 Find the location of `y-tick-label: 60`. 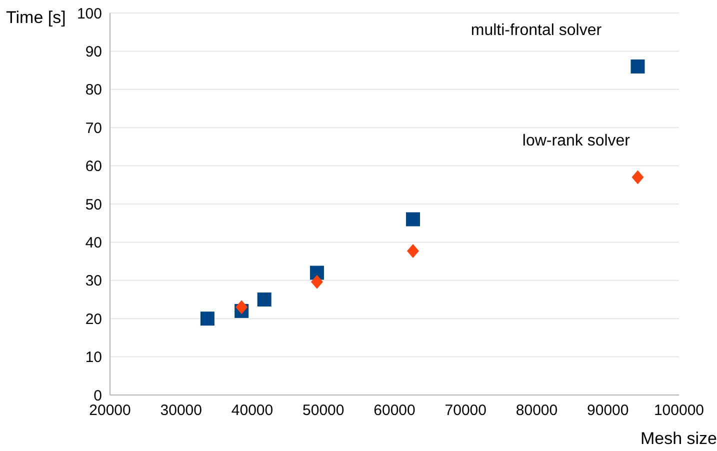

y-tick-label: 60 is located at coordinates (93, 167).